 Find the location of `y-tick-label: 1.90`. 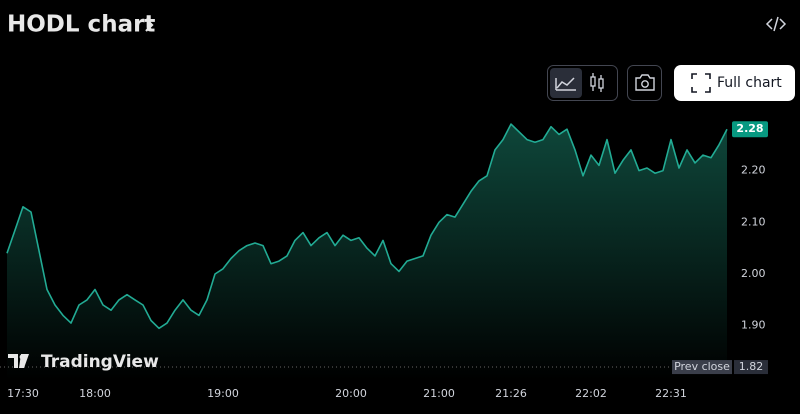

y-tick-label: 1.90 is located at coordinates (753, 325).